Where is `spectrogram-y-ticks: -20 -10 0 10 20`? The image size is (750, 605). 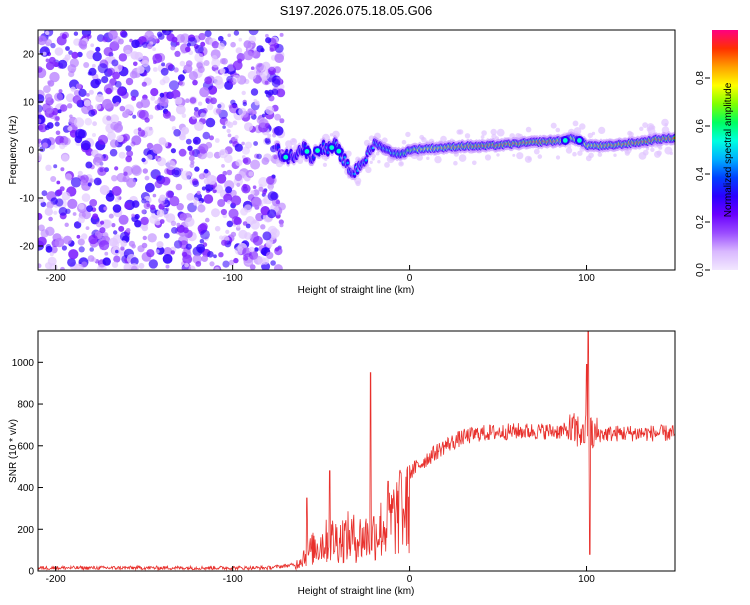 spectrogram-y-ticks: -20 -10 0 10 20 is located at coordinates (31, 151).